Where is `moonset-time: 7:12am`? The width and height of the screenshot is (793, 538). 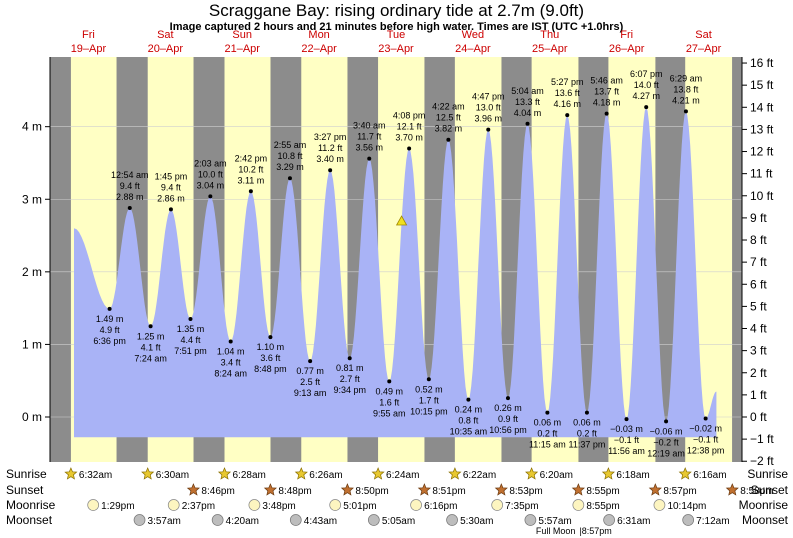 moonset-time: 7:12am is located at coordinates (712, 521).